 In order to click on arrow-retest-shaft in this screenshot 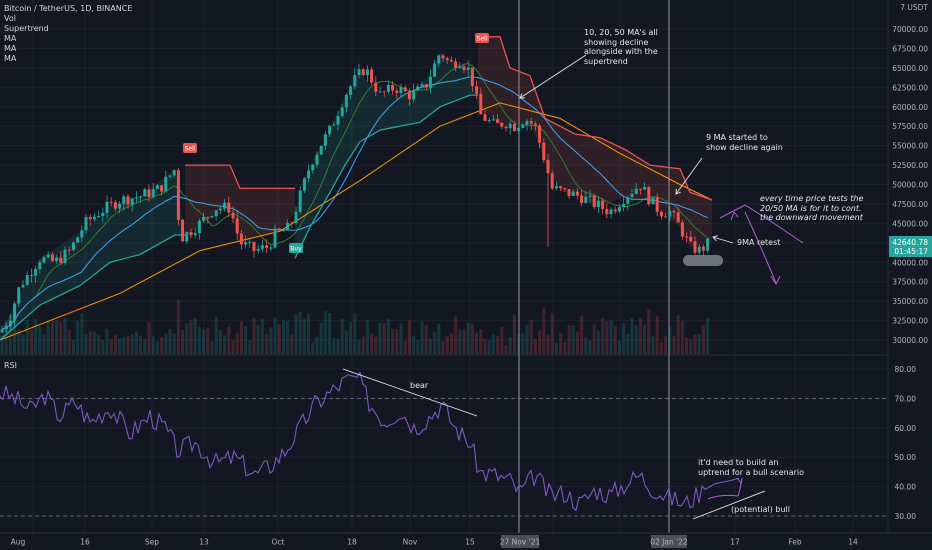, I will do `click(723, 240)`.